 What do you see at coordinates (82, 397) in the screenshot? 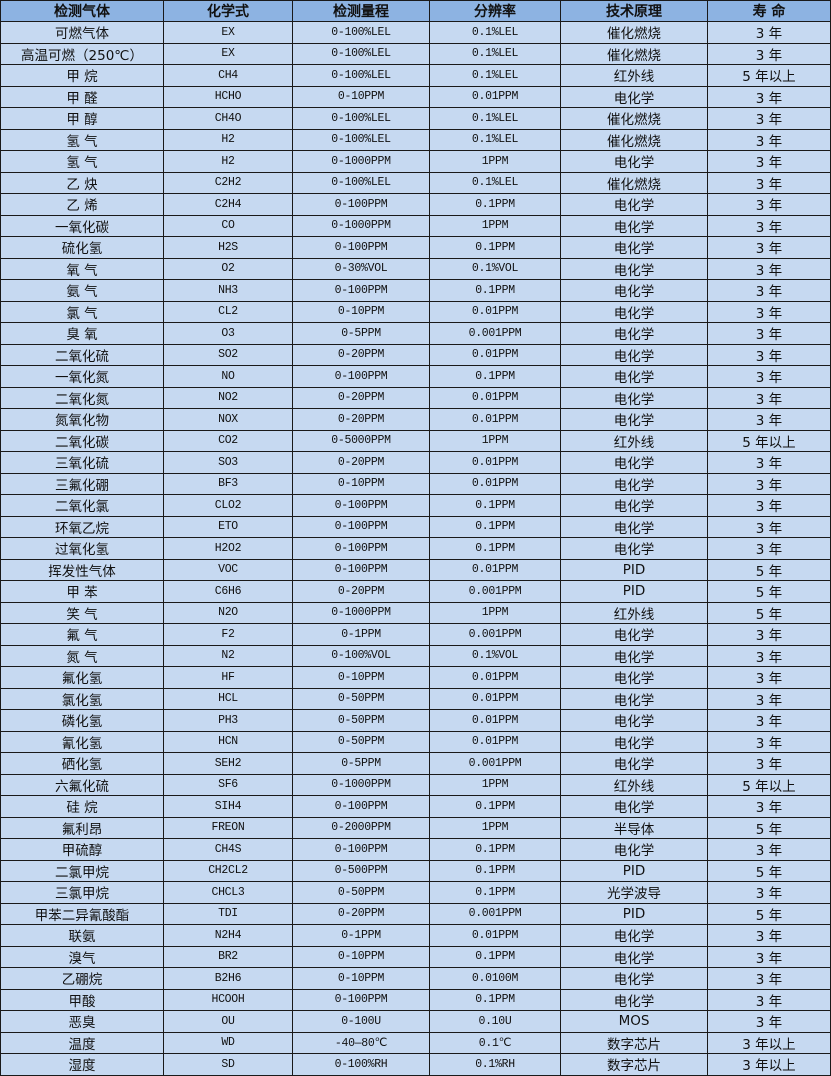
I see `cell-gas: 二氧化氮` at bounding box center [82, 397].